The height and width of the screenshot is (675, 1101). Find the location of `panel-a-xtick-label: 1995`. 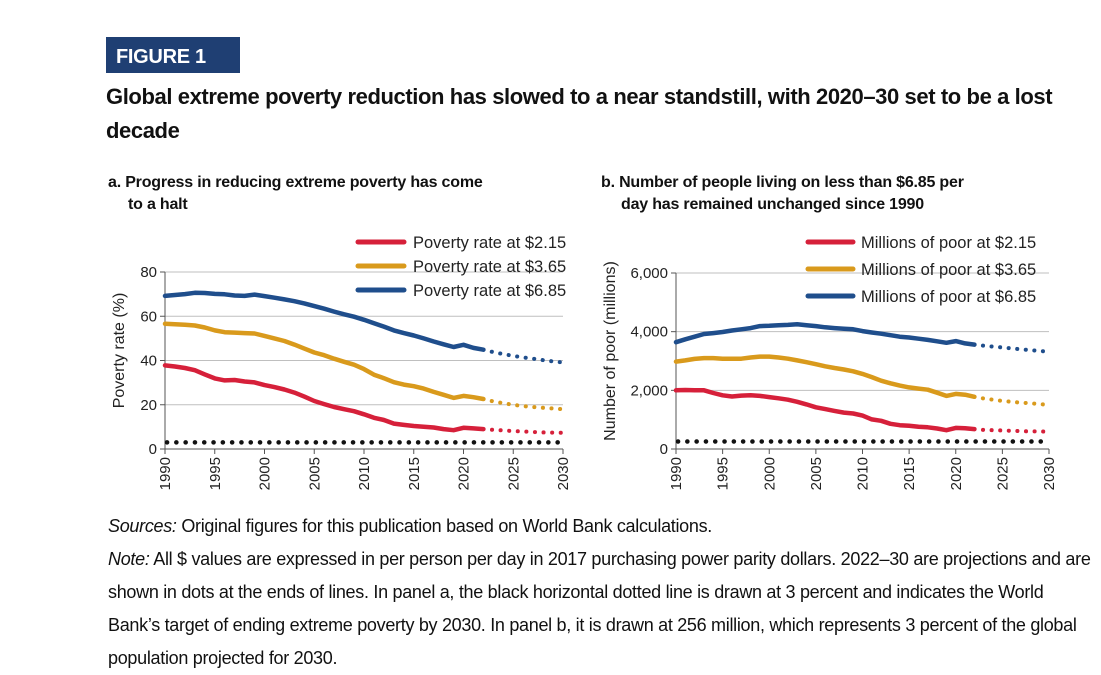

panel-a-xtick-label: 1995 is located at coordinates (215, 473).